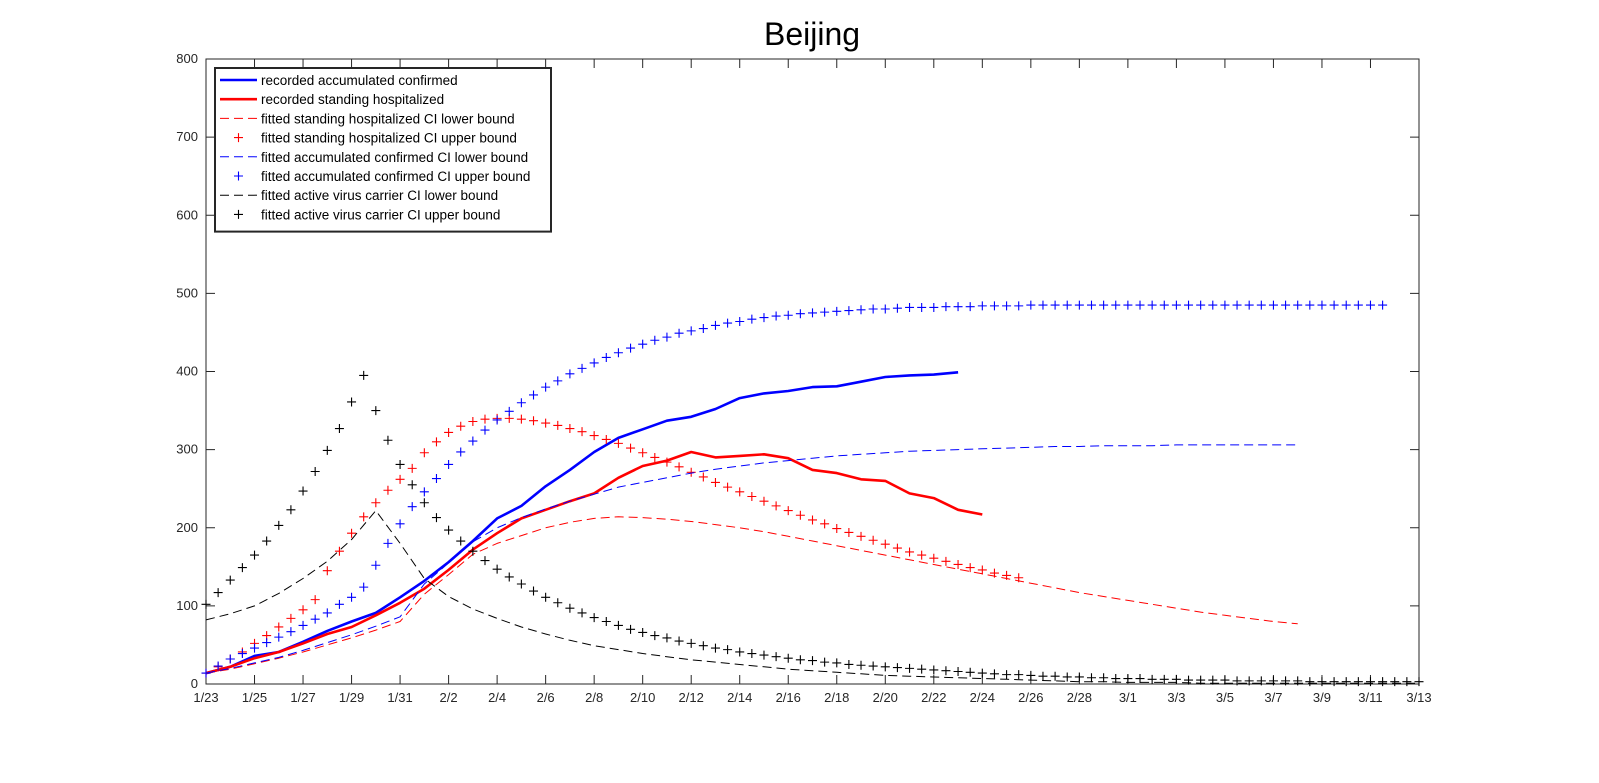 This screenshot has height=783, width=1599. What do you see at coordinates (836, 697) in the screenshot?
I see `x-tick-label: 2/18` at bounding box center [836, 697].